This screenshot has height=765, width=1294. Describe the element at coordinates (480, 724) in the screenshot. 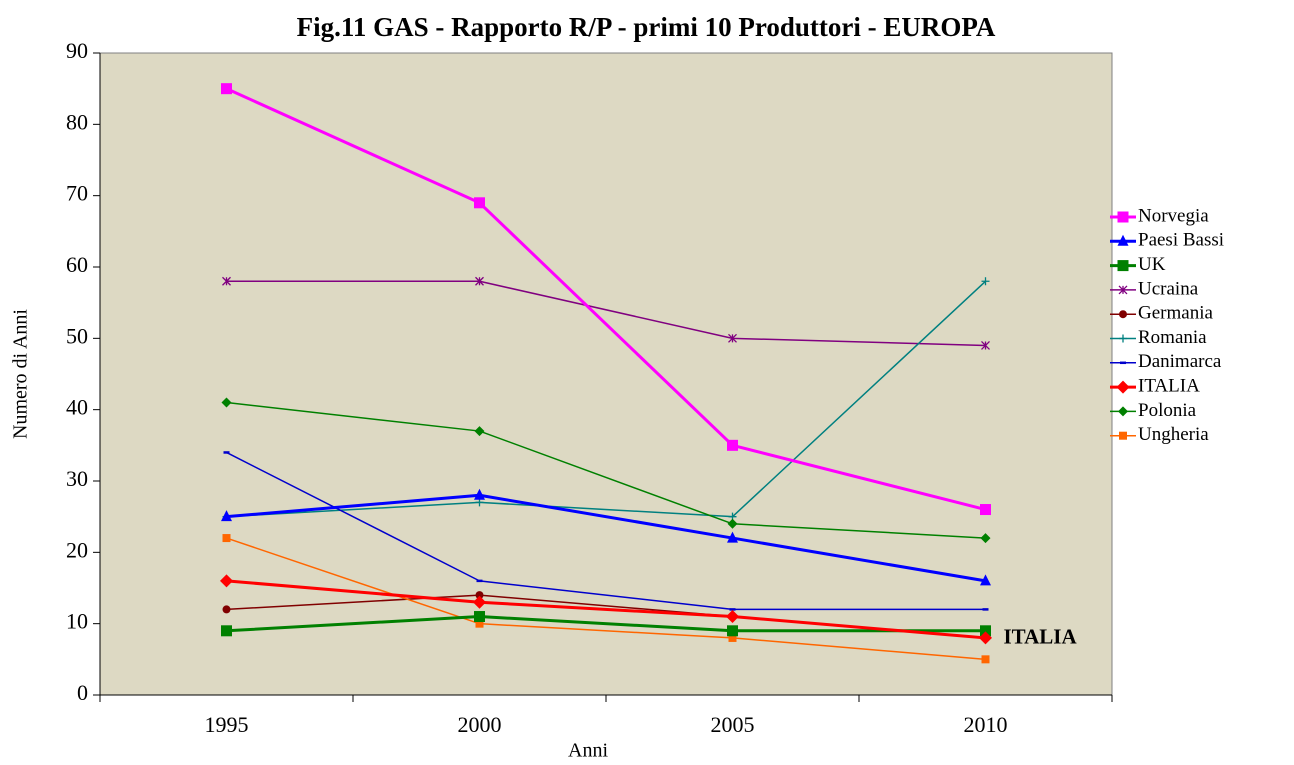

I see `x-tick-label: 2000` at that location.